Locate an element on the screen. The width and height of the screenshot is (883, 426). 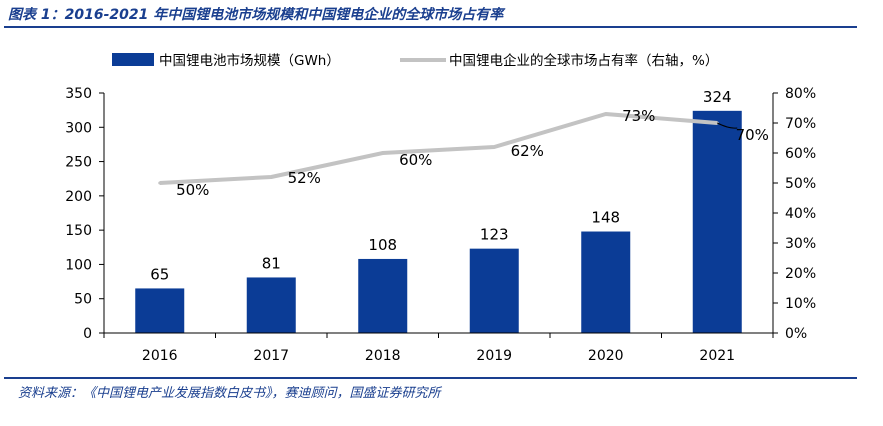
x-tick-label-2020: 2020 is located at coordinates (606, 356).